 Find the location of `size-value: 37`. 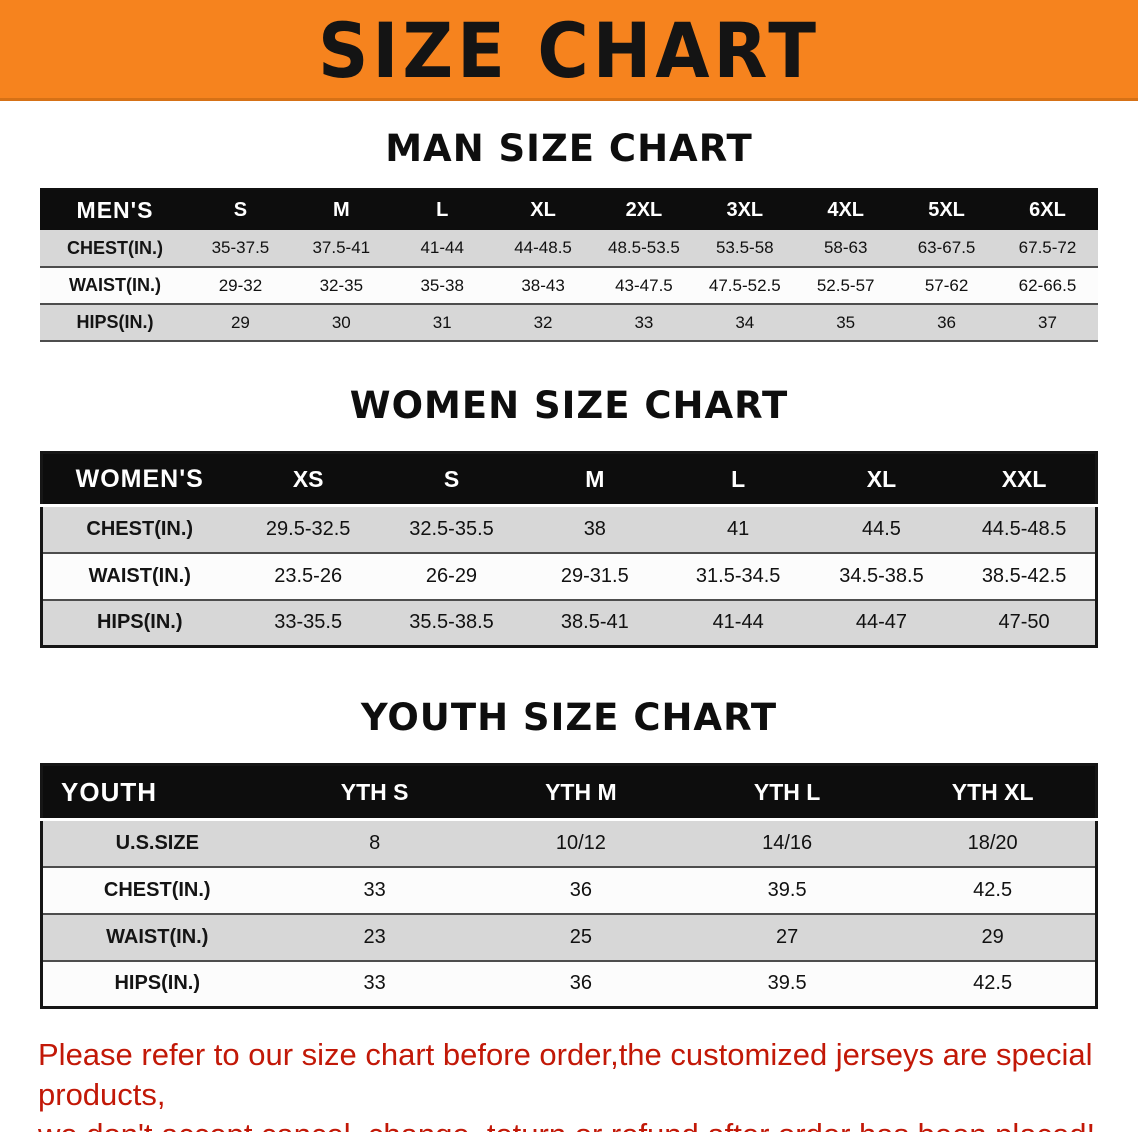

size-value: 37 is located at coordinates (1047, 322).